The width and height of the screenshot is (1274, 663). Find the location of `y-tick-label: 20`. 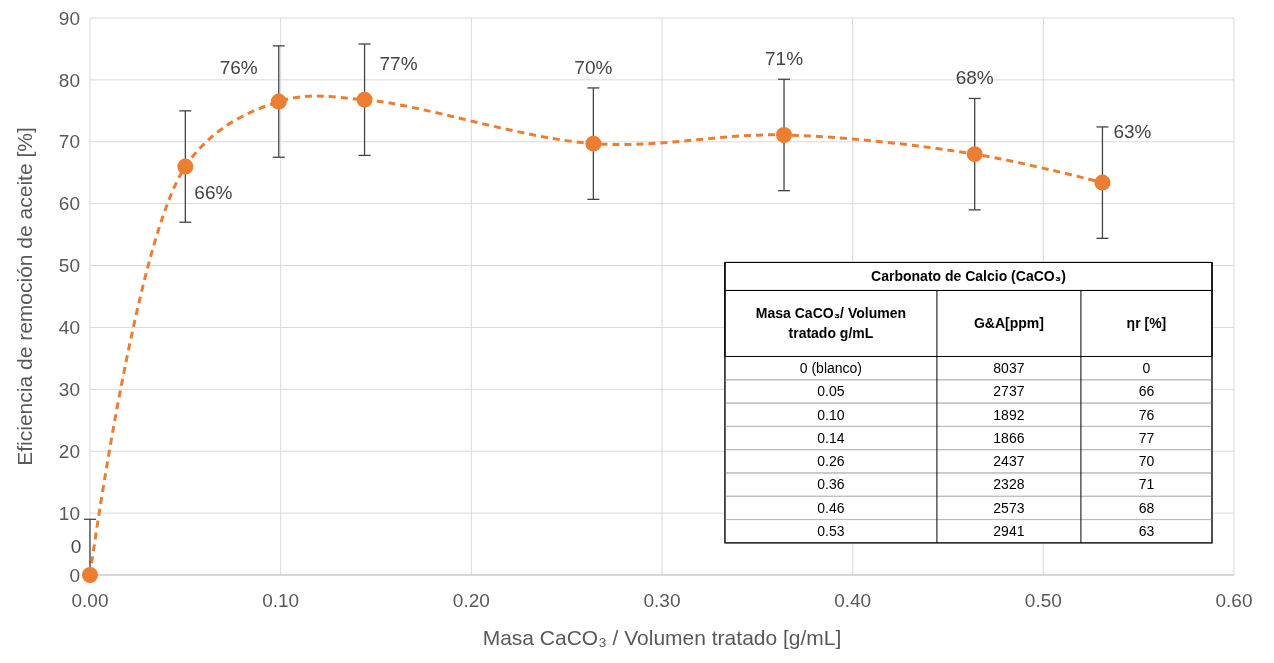

y-tick-label: 20 is located at coordinates (69, 451).